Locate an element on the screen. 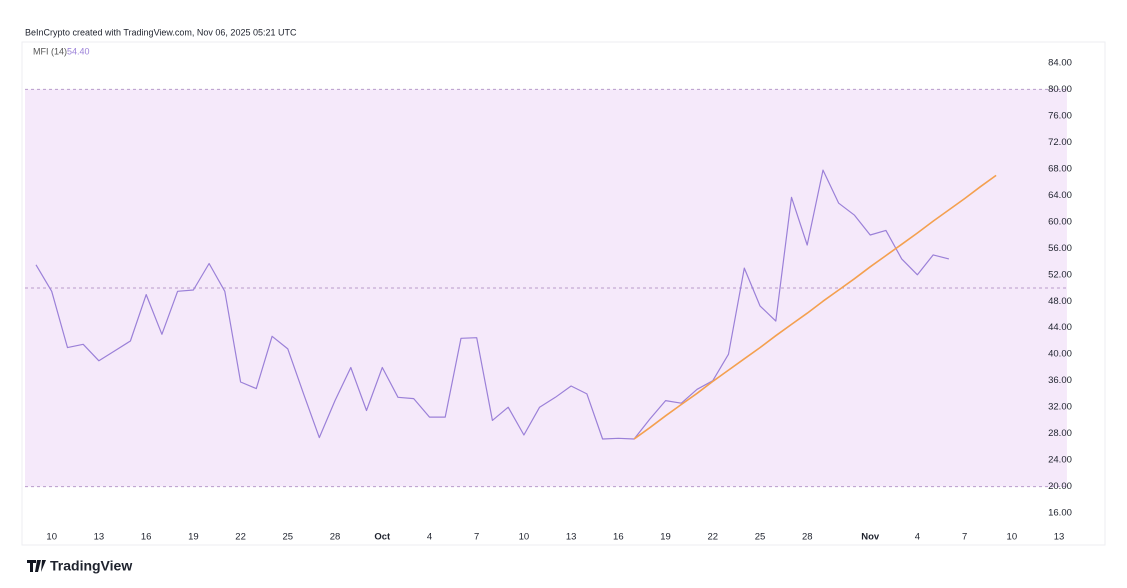 This screenshot has width=1127, height=588. y-tick-label: 28.00 is located at coordinates (1060, 433).